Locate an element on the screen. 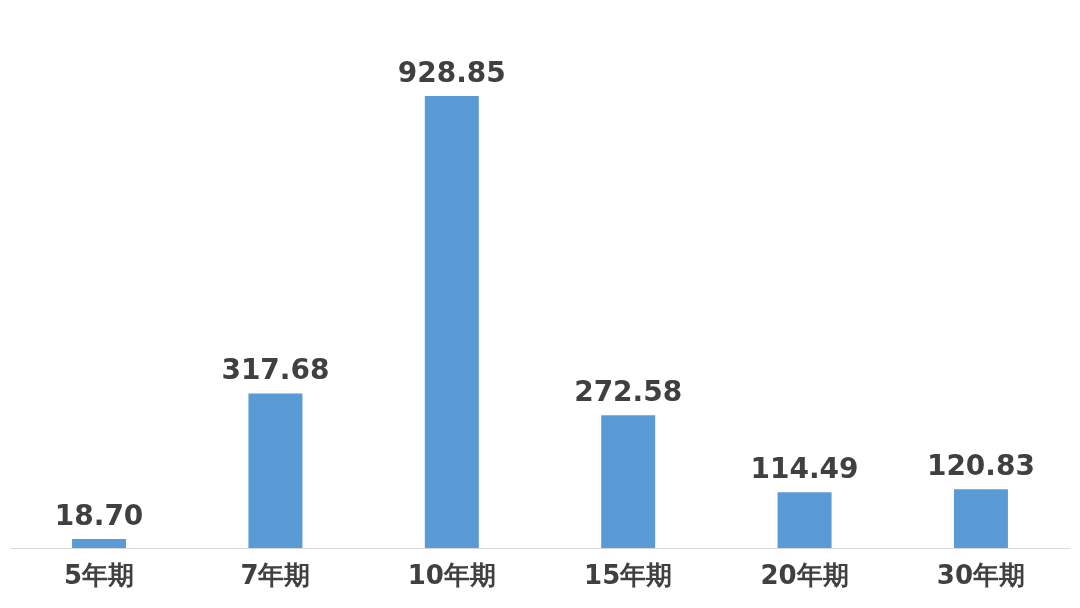  x-tick-label: 5年期 is located at coordinates (99, 574).